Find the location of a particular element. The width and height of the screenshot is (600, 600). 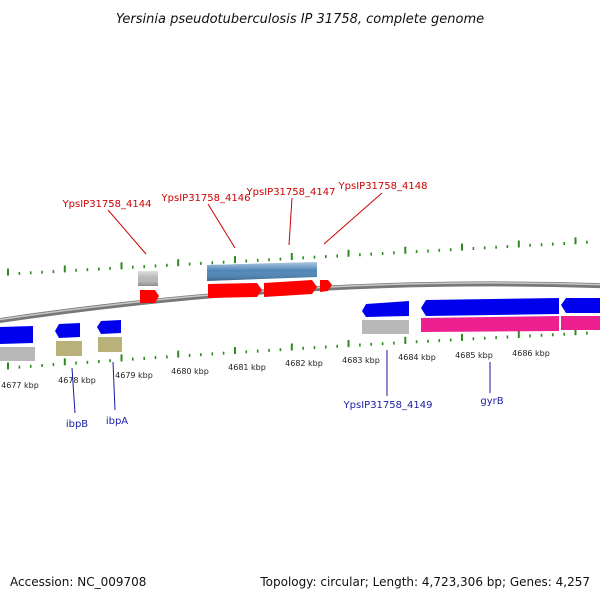

lower-tick-ring is located at coordinates (297, 349).